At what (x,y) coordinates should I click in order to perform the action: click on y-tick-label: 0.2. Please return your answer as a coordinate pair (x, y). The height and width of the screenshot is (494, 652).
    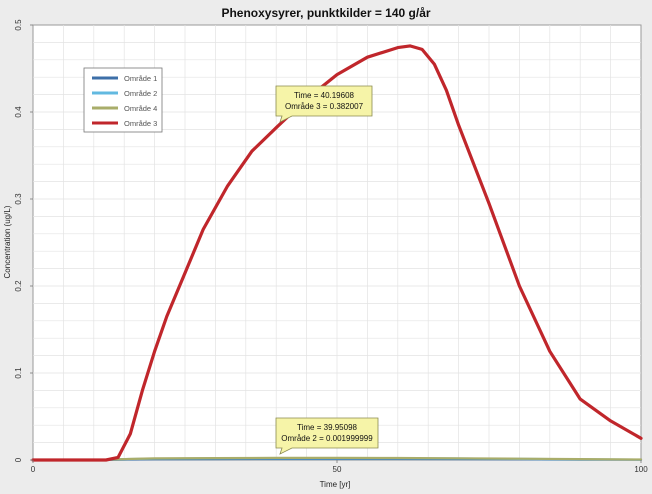
    Looking at the image, I should click on (18, 286).